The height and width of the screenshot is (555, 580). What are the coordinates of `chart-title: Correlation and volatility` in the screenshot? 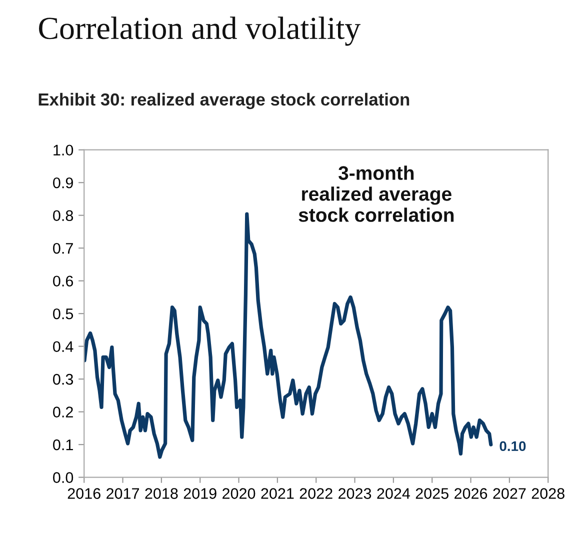 It's located at (199, 31).